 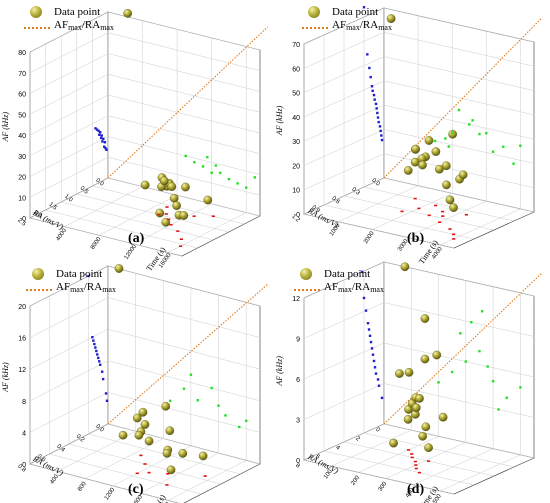 I want to click on z-tick-label: 60, so click(x=296, y=69).